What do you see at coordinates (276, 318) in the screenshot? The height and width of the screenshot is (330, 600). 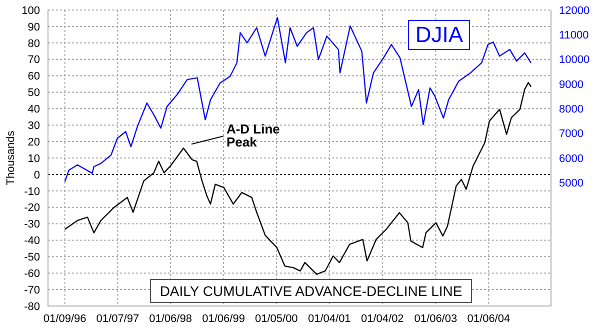 I see `x-tick-label: 01/05/00` at bounding box center [276, 318].